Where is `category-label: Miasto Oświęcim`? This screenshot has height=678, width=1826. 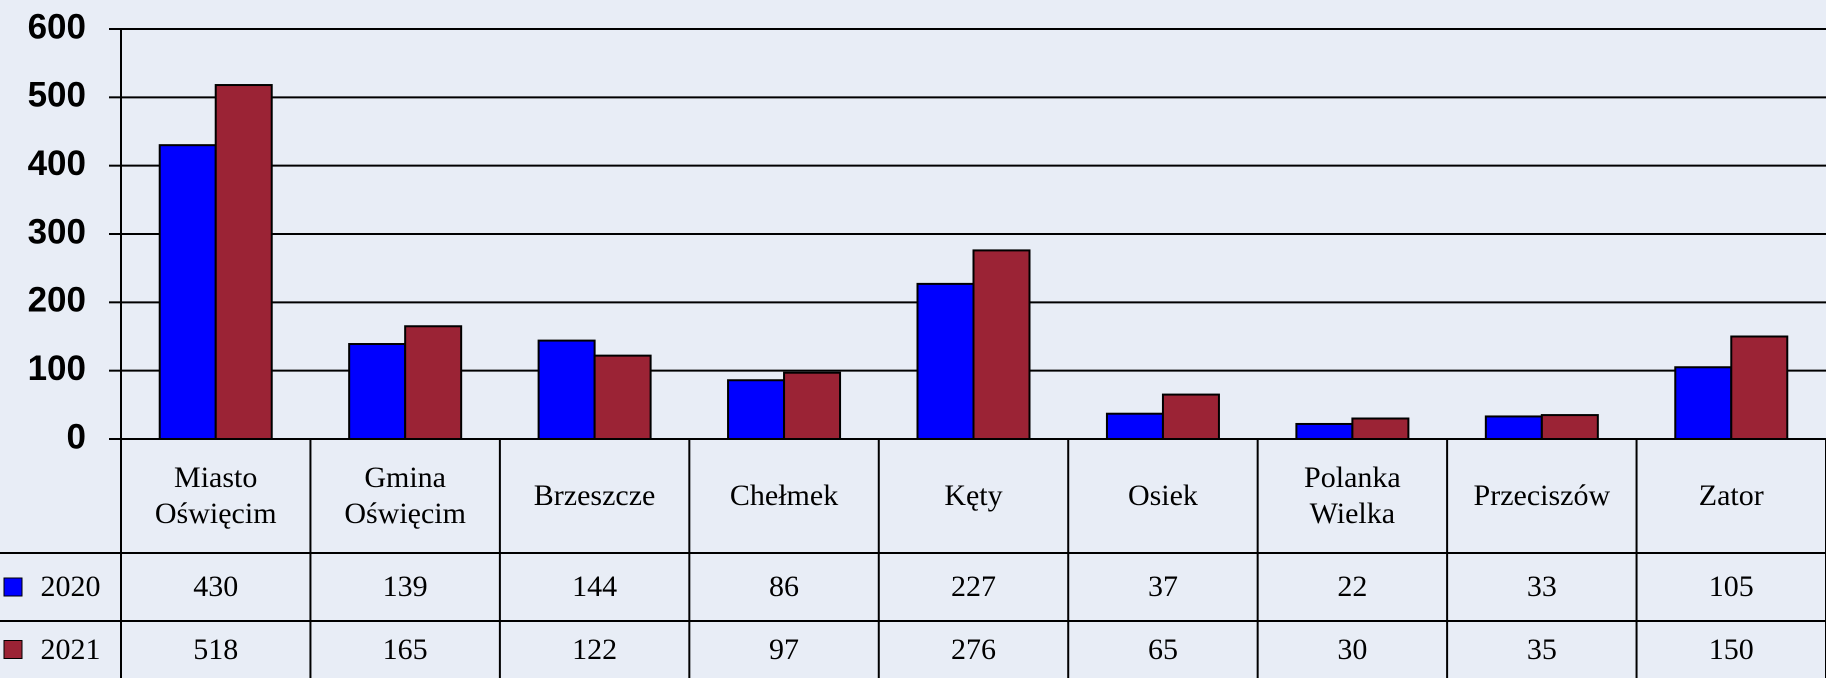 category-label: Miasto Oświęcim is located at coordinates (215, 495).